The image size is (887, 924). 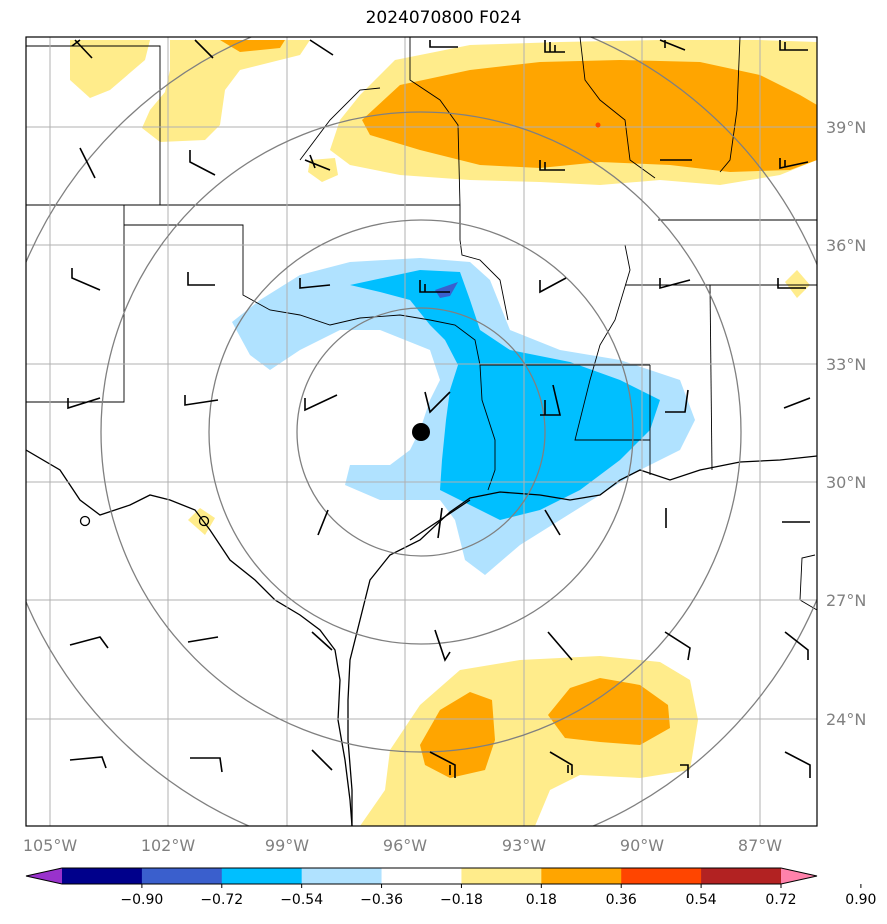 I want to click on colorbar-tick-label: −0.18, so click(x=461, y=900).